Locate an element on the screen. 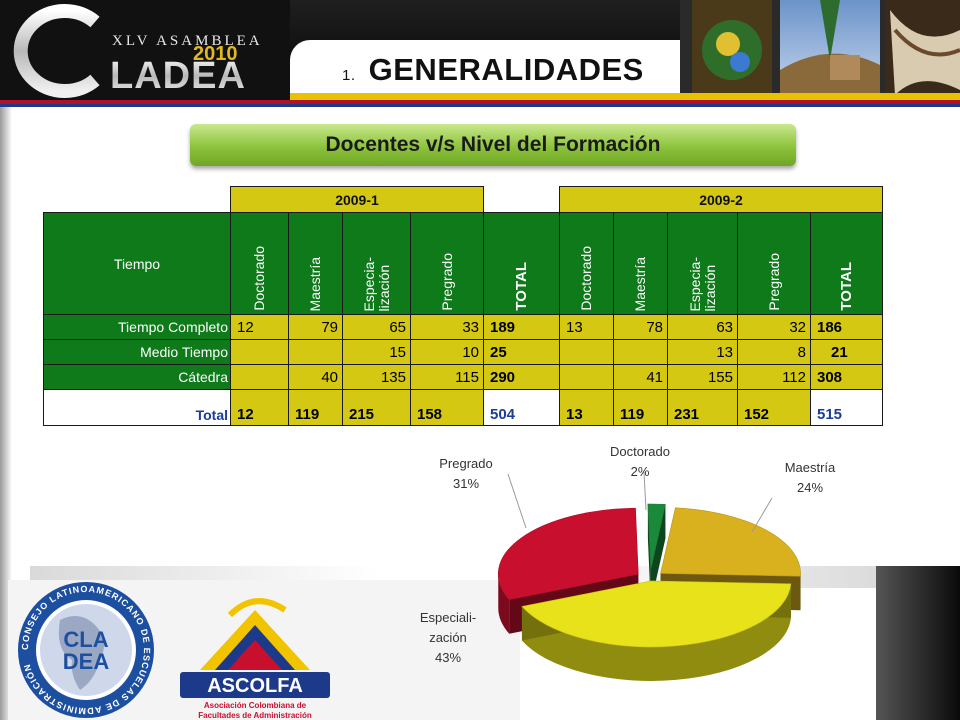 This screenshot has height=720, width=960. table-cell: 215 is located at coordinates (376, 407).